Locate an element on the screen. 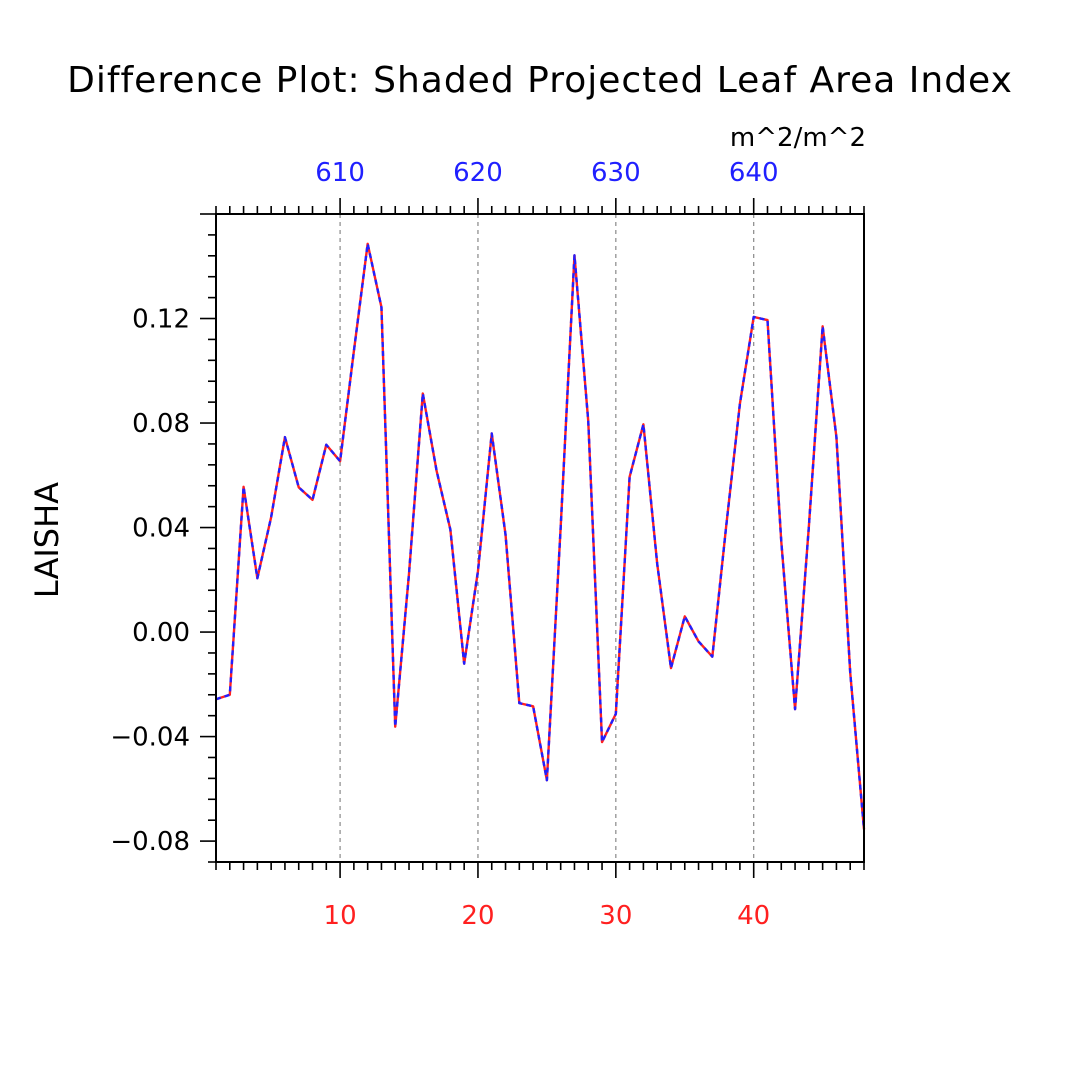  units-label: m^2/m^2 is located at coordinates (798, 138).